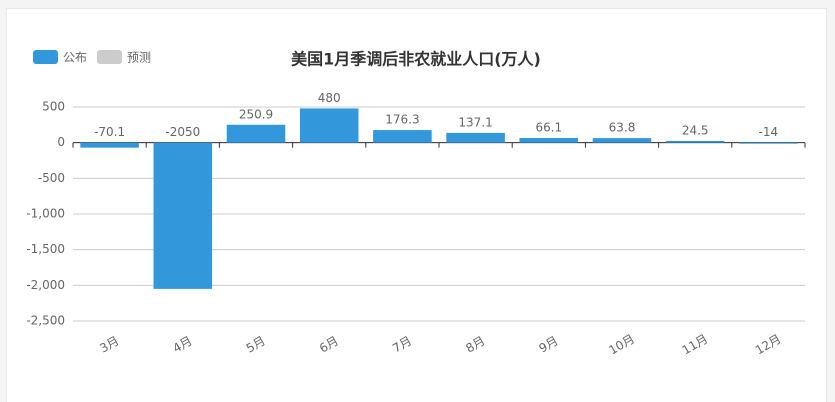  I want to click on value-label: 24.5, so click(695, 130).